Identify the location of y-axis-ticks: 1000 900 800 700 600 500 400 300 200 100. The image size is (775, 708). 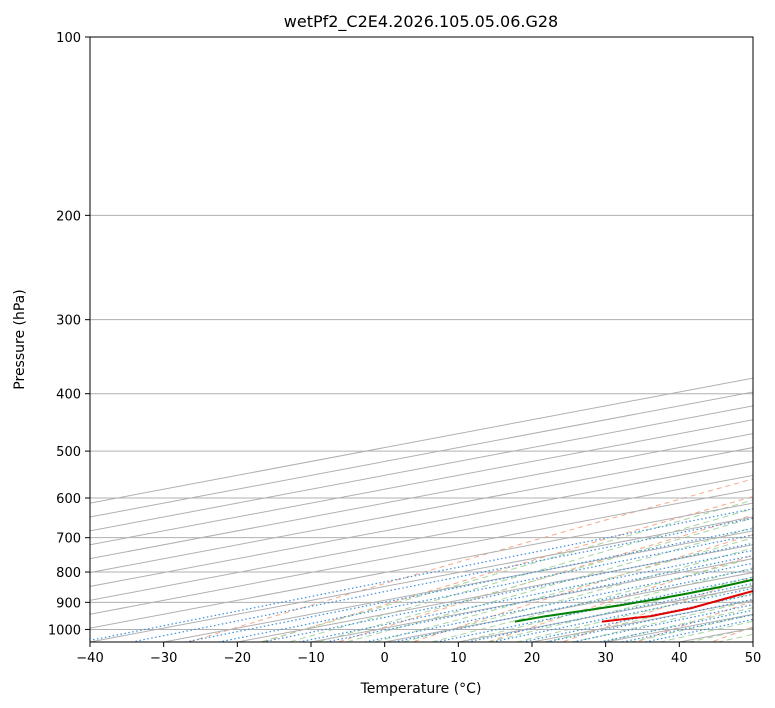
(69, 334).